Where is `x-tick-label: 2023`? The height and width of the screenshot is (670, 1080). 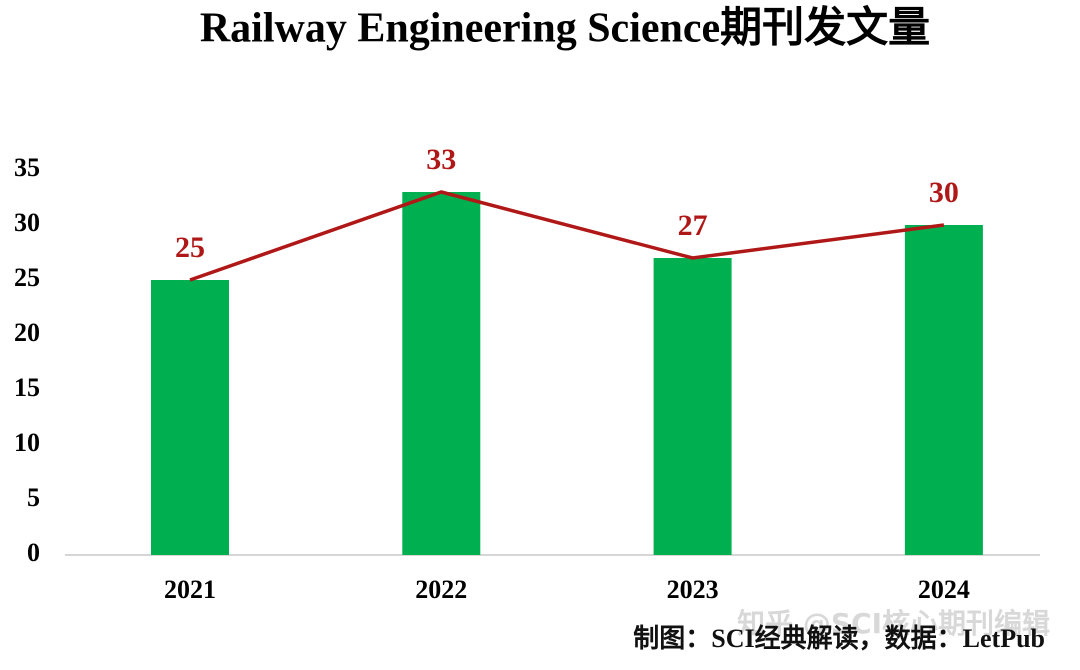 x-tick-label: 2023 is located at coordinates (693, 589).